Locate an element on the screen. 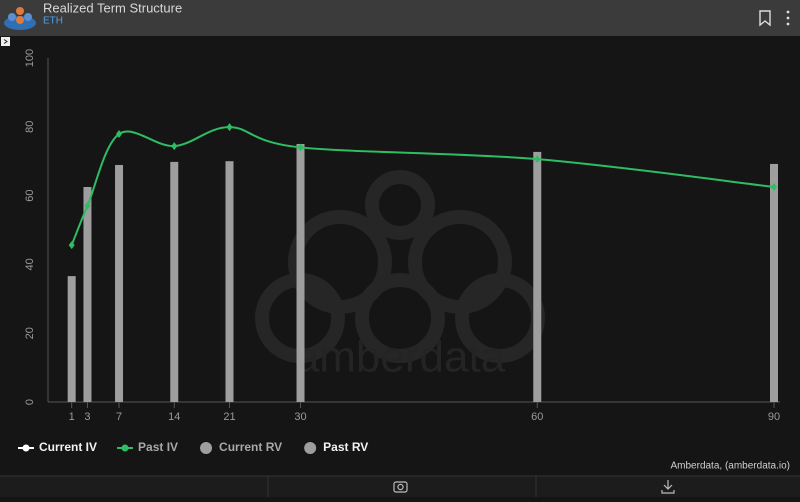  legend-item: Past RV is located at coordinates (336, 447).